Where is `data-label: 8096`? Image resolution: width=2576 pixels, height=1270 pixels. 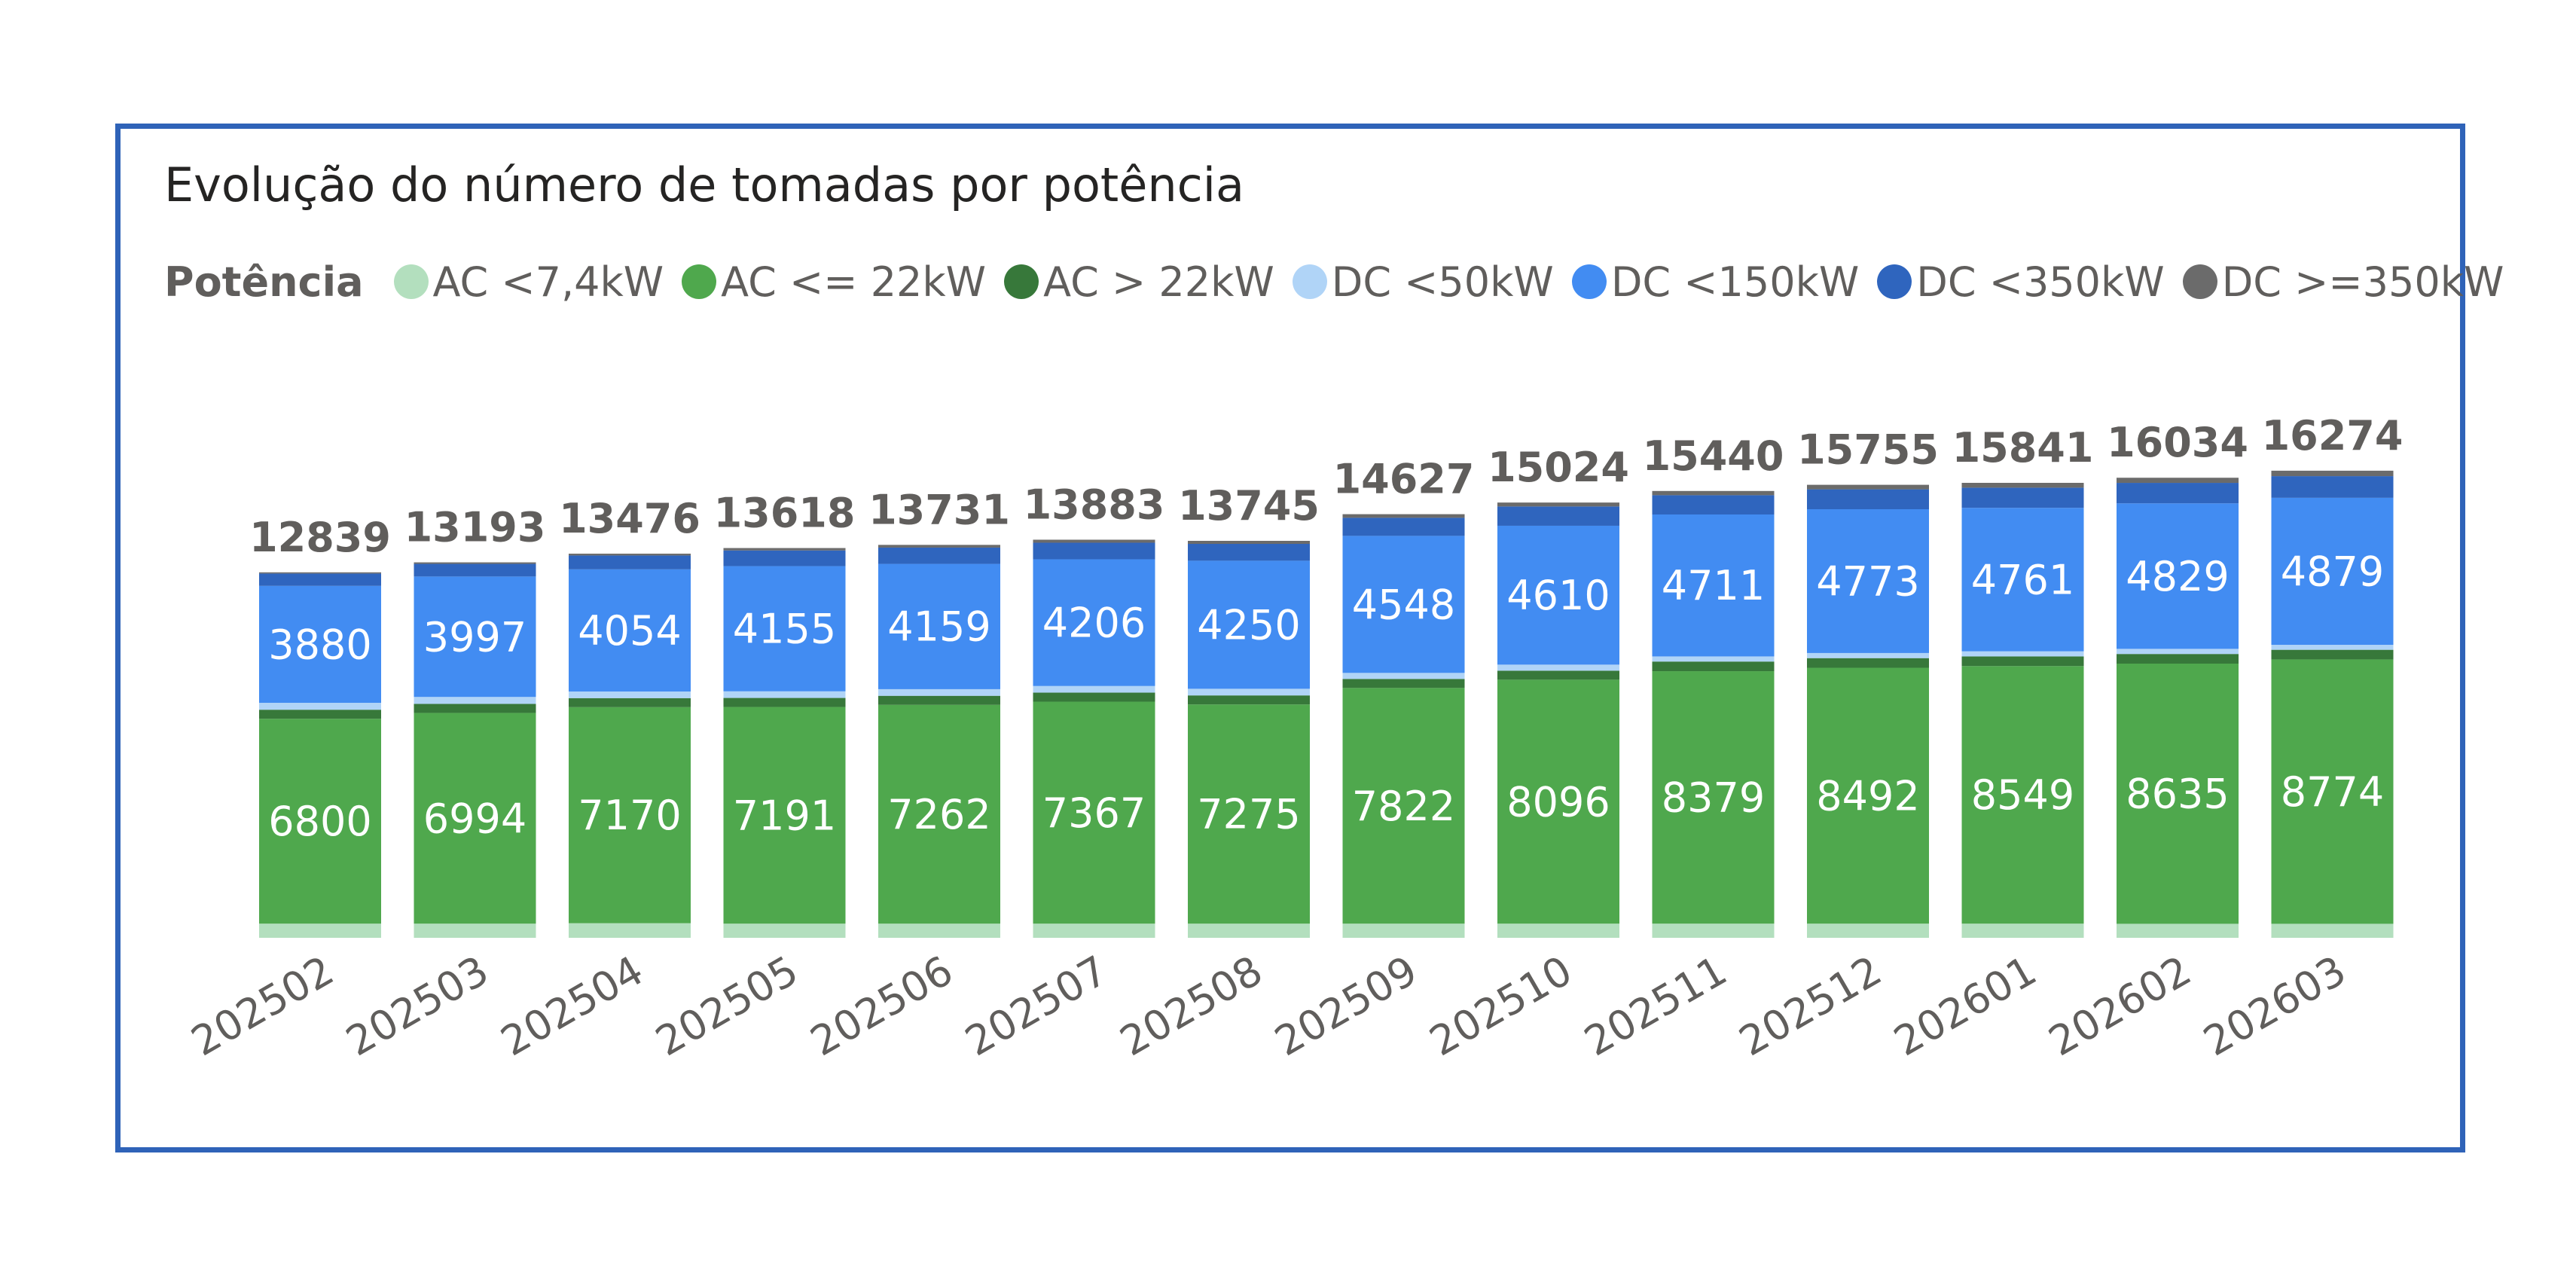
data-label: 8096 is located at coordinates (1558, 802).